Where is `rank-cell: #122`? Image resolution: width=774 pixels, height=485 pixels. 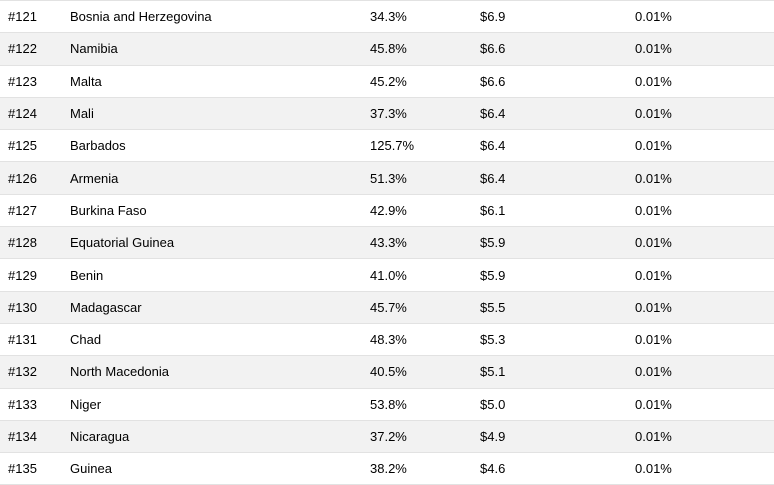 rank-cell: #122 is located at coordinates (31, 49).